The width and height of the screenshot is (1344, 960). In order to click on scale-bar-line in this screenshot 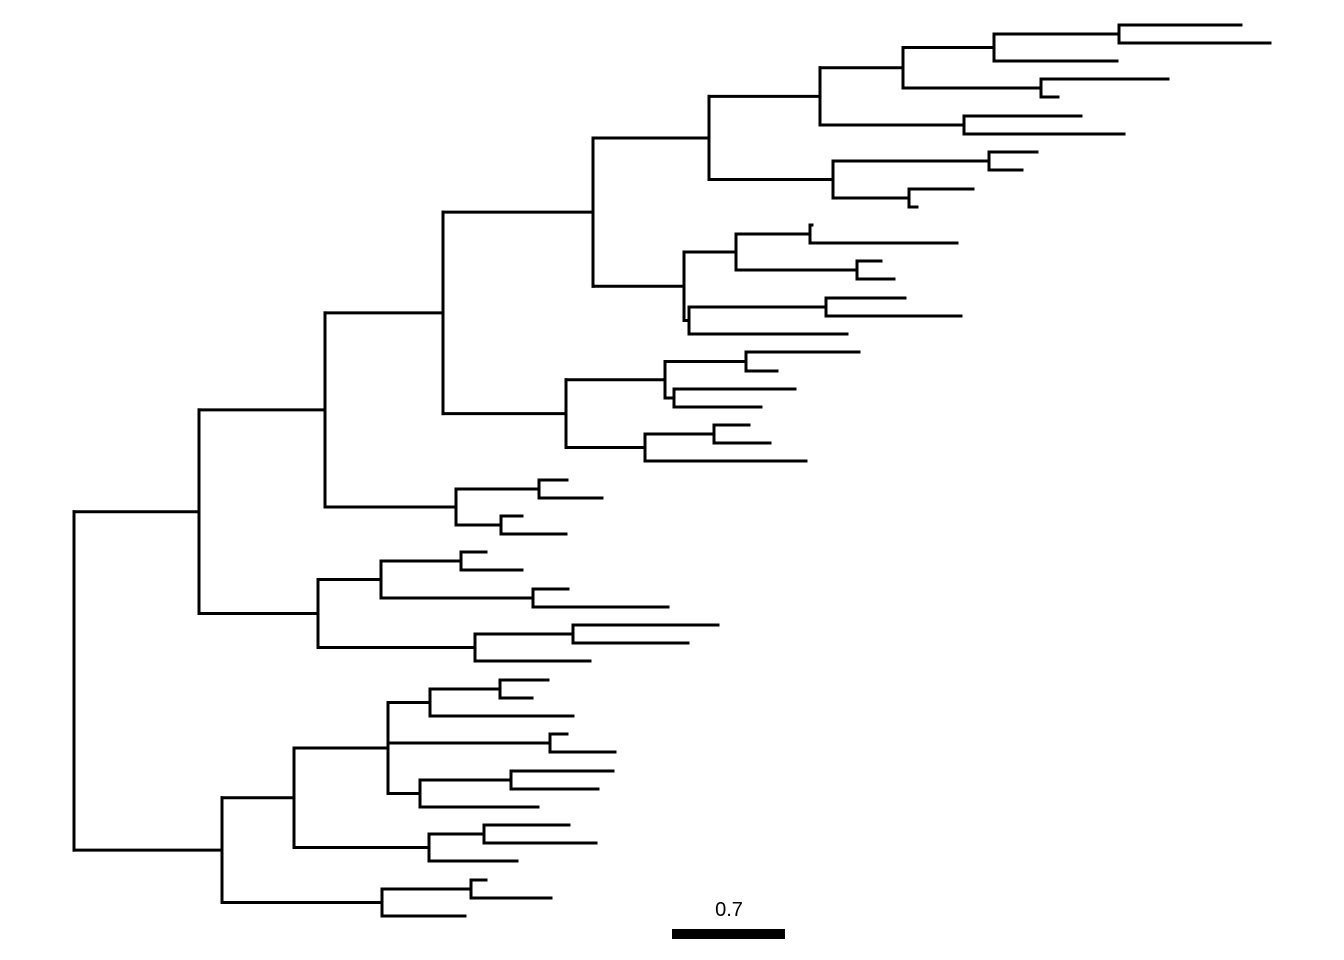, I will do `click(728, 934)`.